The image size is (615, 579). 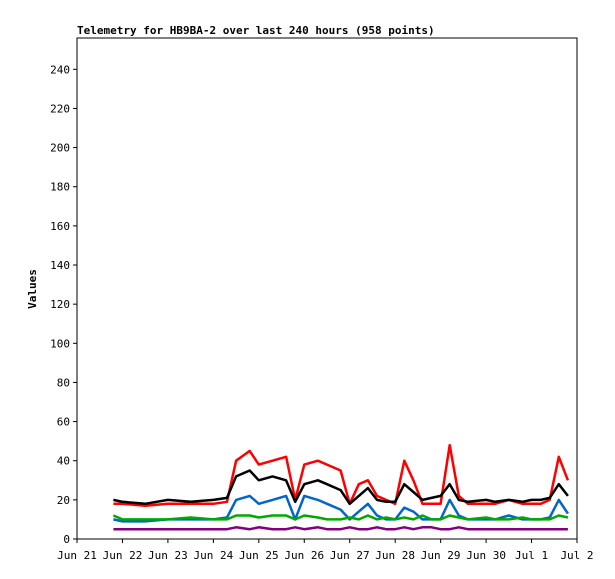 What do you see at coordinates (60, 343) in the screenshot?
I see `y-tick-label: 100` at bounding box center [60, 343].